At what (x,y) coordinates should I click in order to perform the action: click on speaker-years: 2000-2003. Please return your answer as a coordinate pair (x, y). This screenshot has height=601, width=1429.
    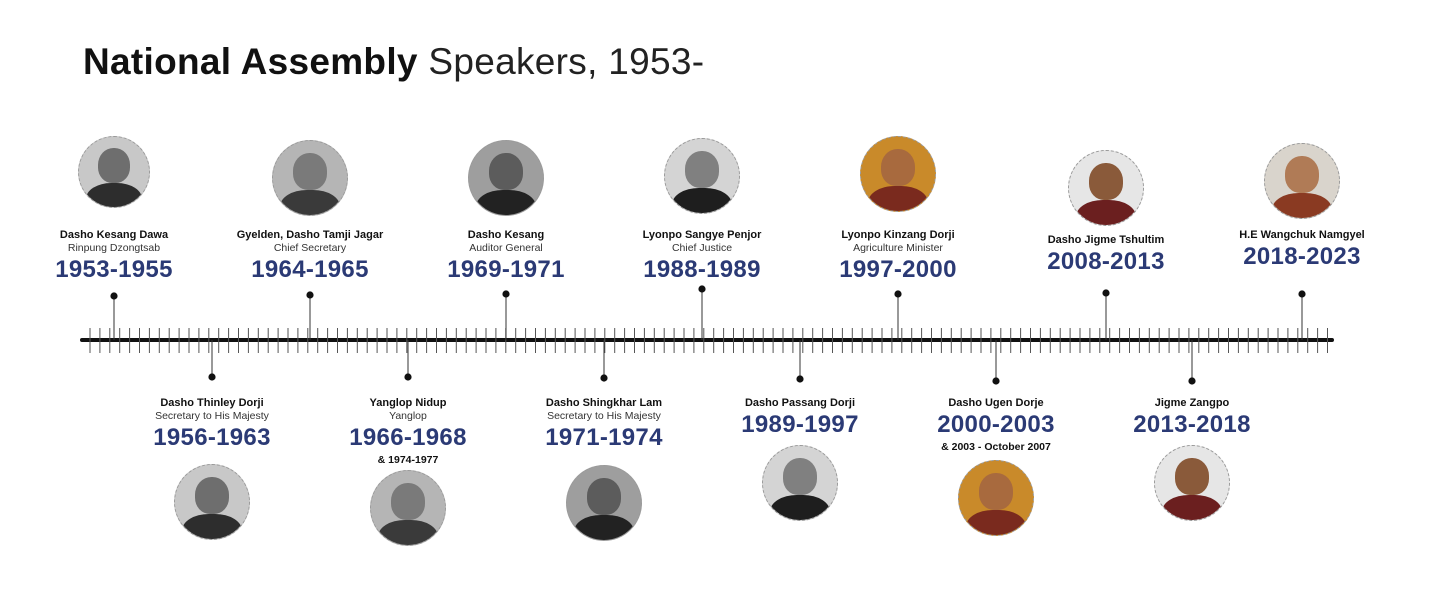
    Looking at the image, I should click on (996, 424).